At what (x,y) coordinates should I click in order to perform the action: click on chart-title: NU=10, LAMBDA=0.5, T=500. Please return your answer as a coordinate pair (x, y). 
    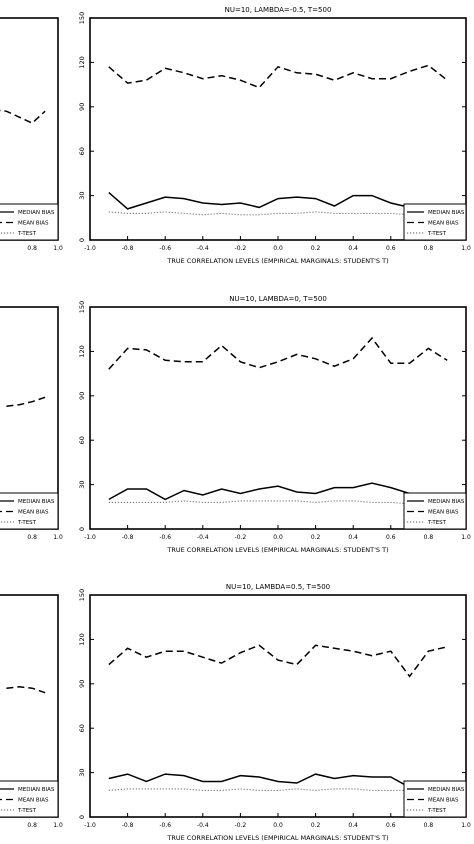
    Looking at the image, I should click on (278, 587).